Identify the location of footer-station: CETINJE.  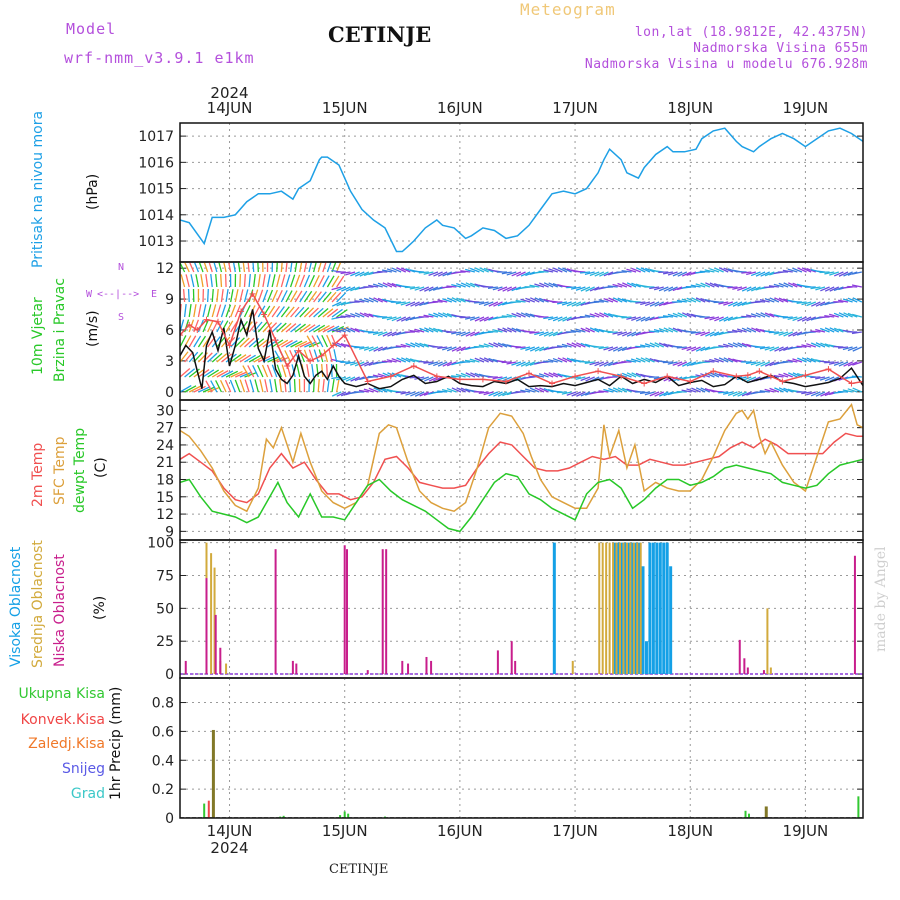
(359, 869).